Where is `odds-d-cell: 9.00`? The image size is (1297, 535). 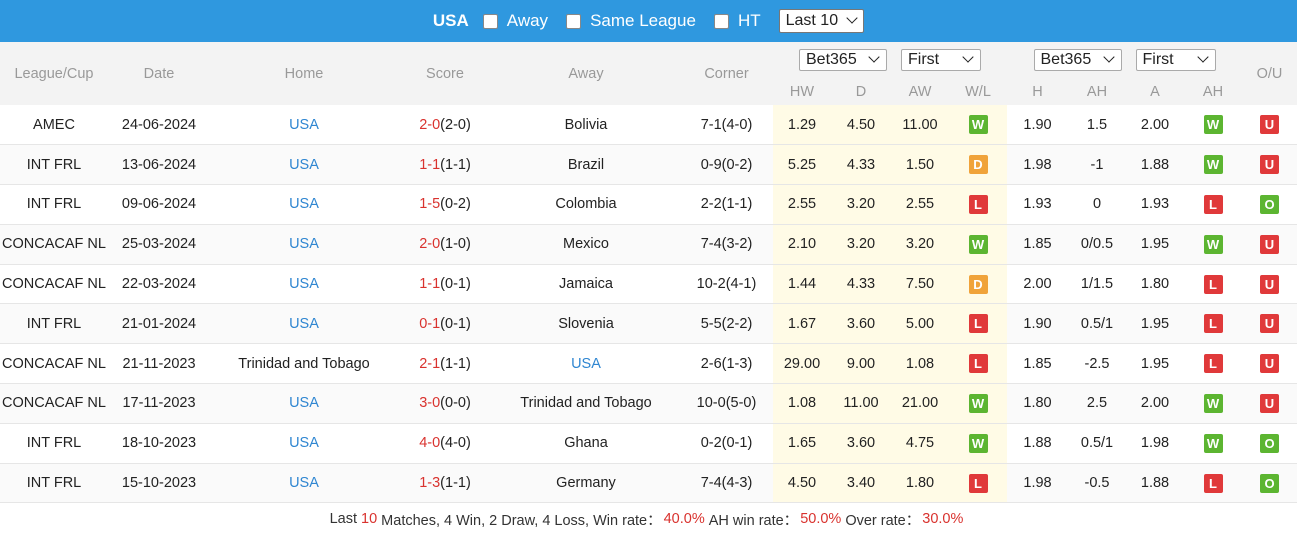
odds-d-cell: 9.00 is located at coordinates (861, 363).